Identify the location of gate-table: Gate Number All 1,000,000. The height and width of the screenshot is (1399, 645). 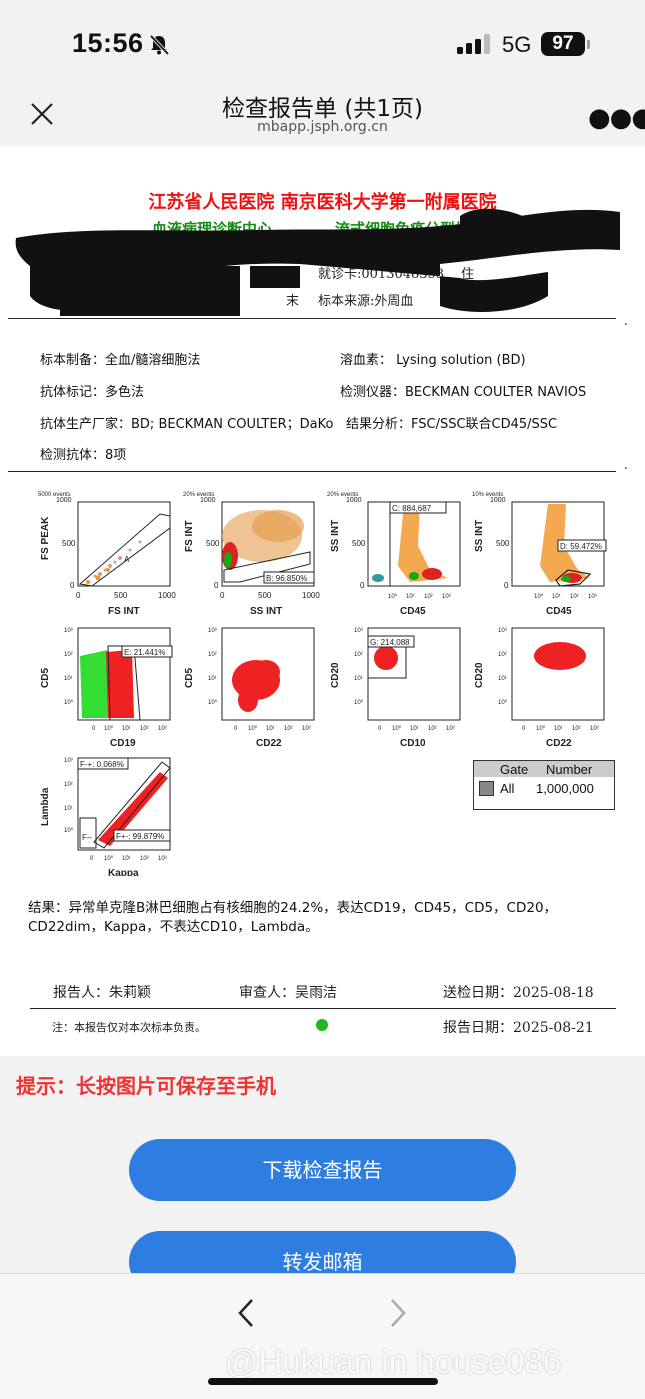
(544, 785).